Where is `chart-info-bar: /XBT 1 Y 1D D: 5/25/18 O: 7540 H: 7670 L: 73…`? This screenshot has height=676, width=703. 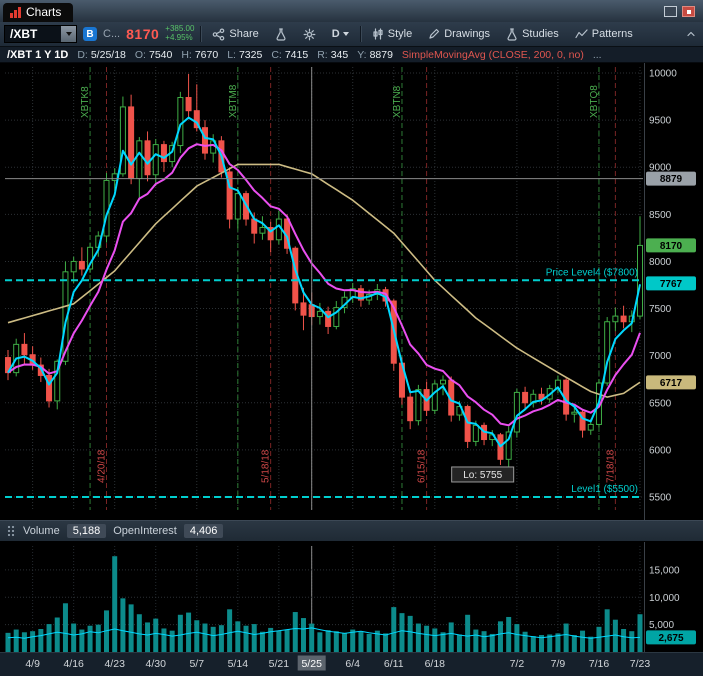 chart-info-bar: /XBT 1 Y 1D D: 5/25/18 O: 7540 H: 7670 L: 73… is located at coordinates (351, 54).